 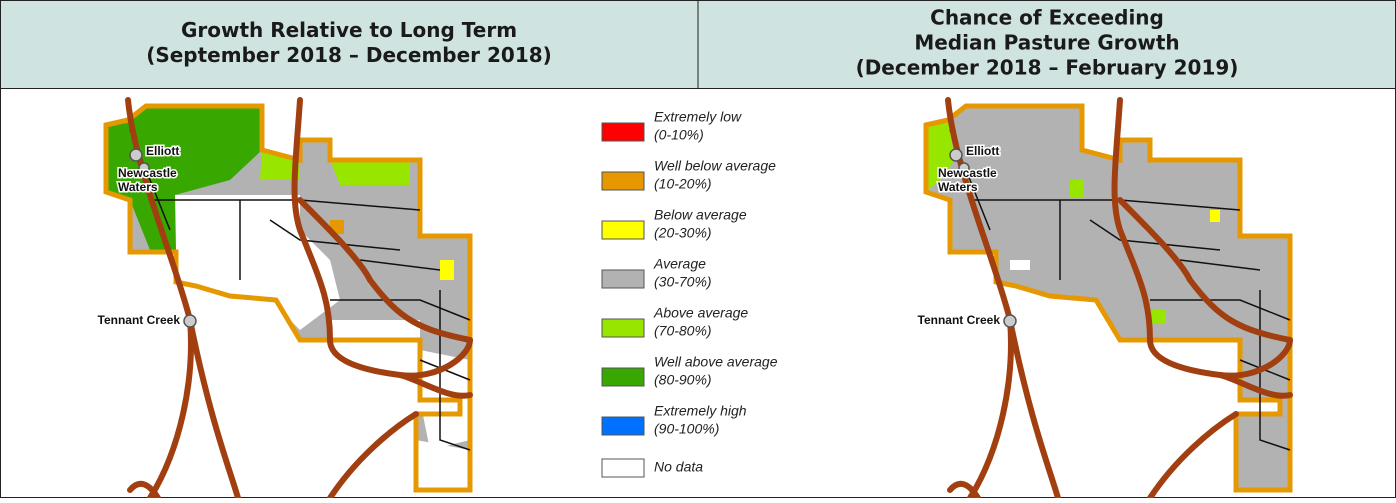 I want to click on legend-label: Well below average, so click(x=715, y=166).